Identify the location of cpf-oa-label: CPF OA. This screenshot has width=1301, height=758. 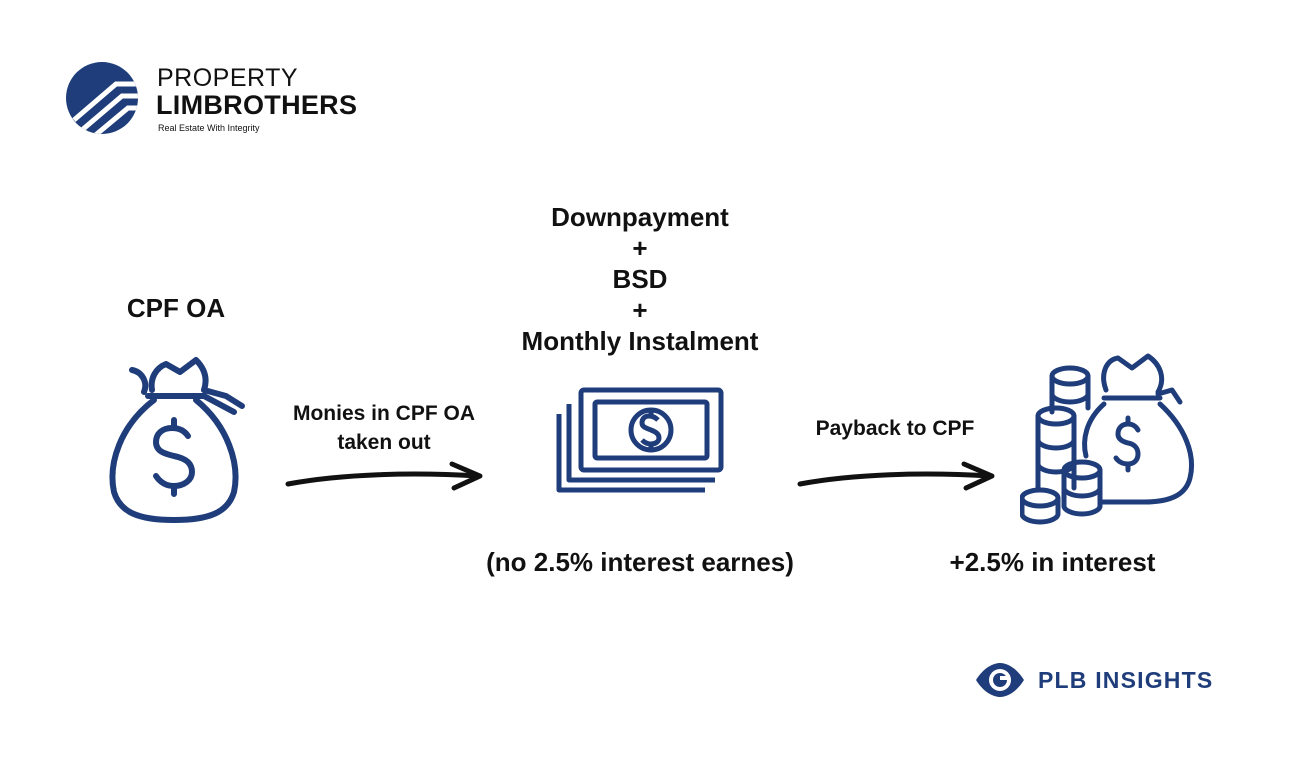
(176, 308).